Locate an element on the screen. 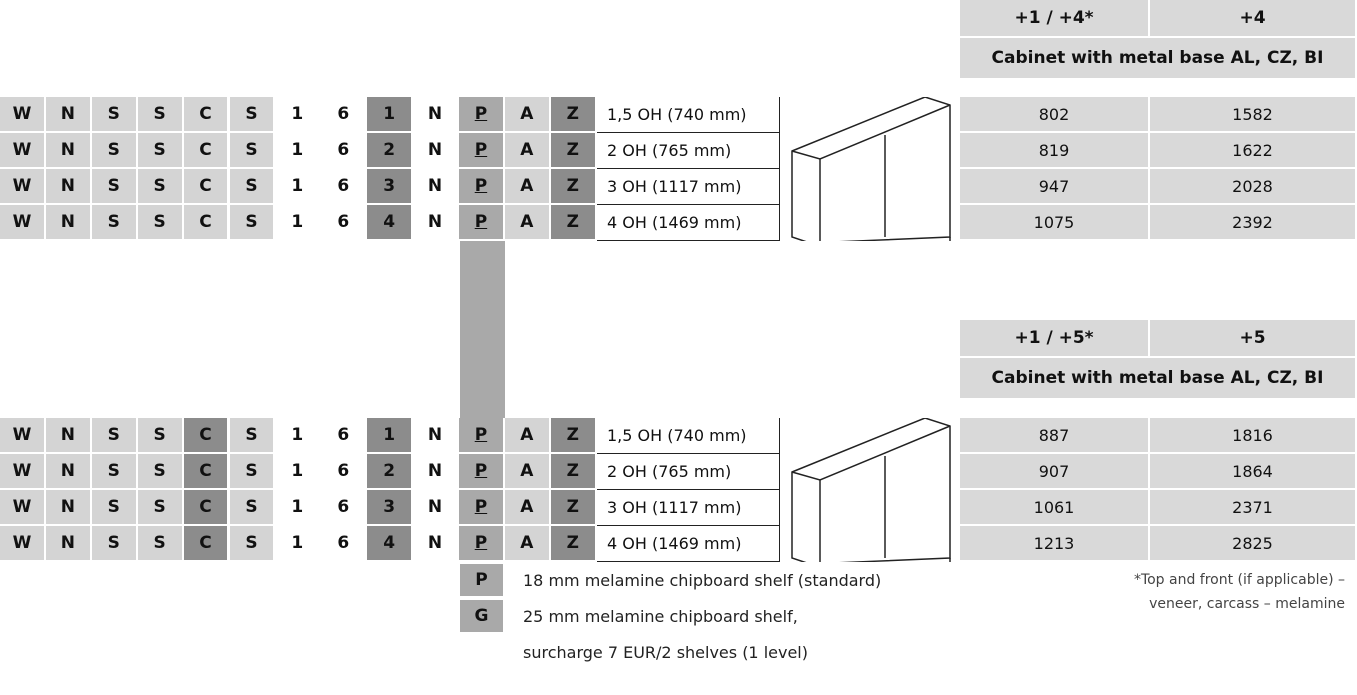  price: 2371 is located at coordinates (1253, 508).